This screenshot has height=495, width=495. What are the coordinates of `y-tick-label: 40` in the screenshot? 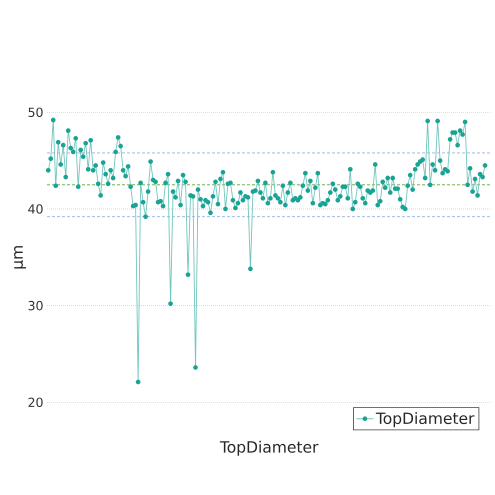 It's located at (35, 209).